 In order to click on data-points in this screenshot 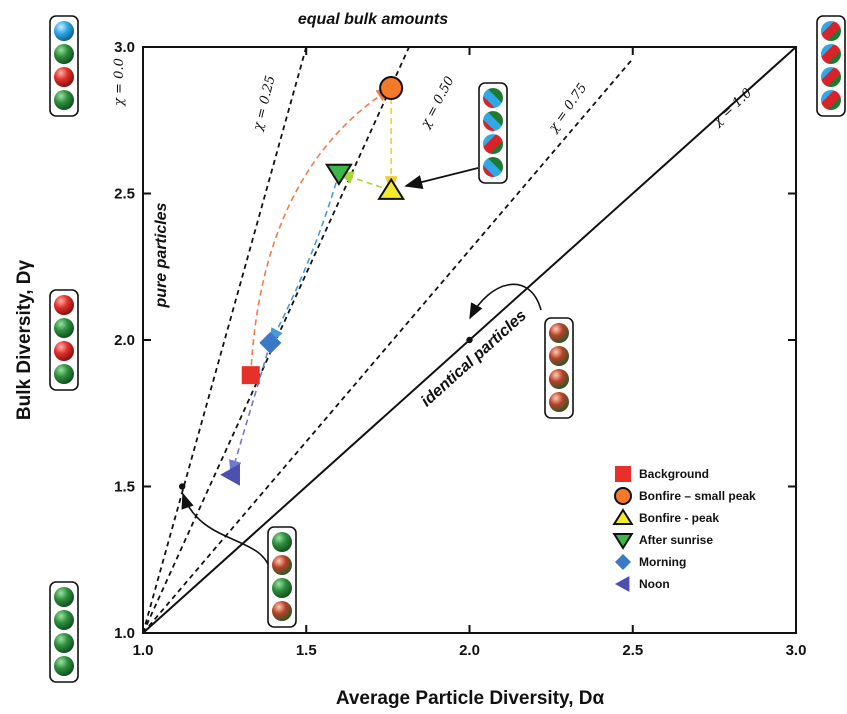, I will do `click(313, 281)`.